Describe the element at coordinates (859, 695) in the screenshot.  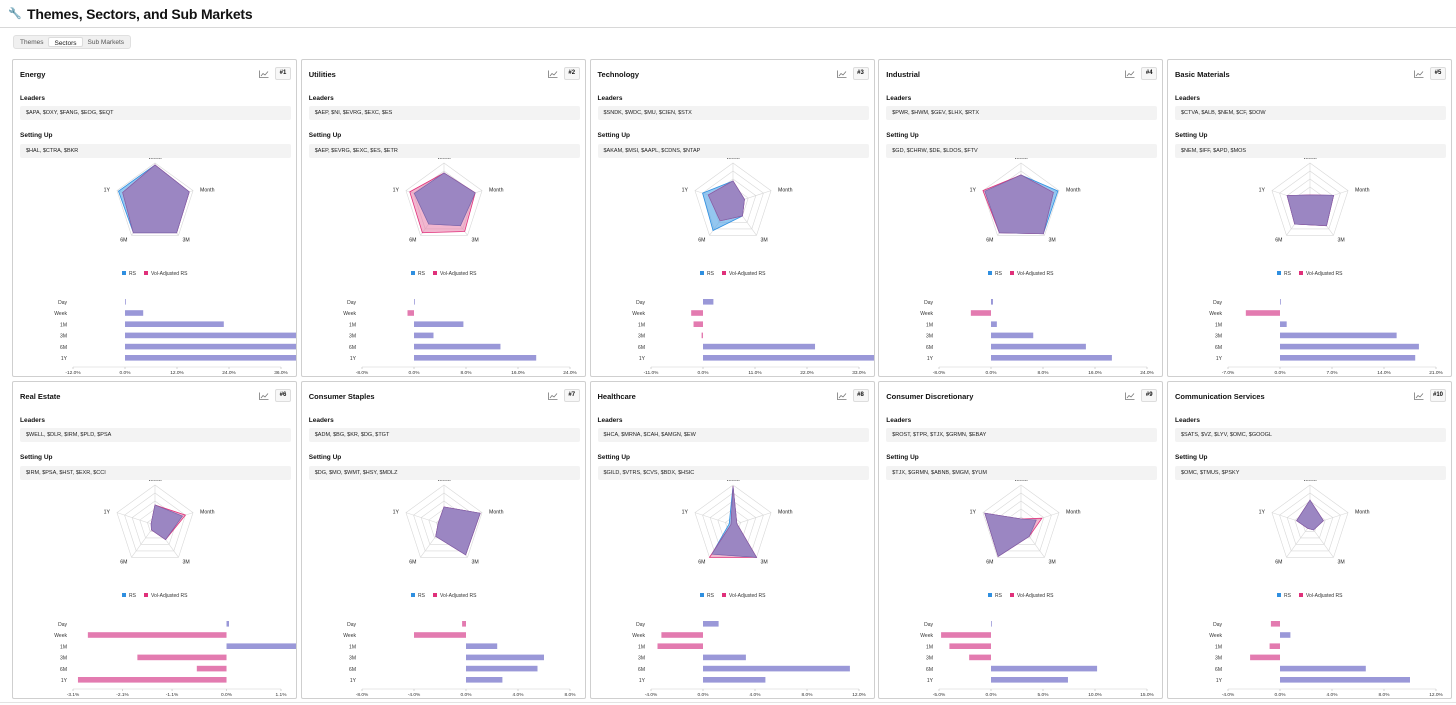
I see `bar-x-tick-label: 12.0%` at that location.